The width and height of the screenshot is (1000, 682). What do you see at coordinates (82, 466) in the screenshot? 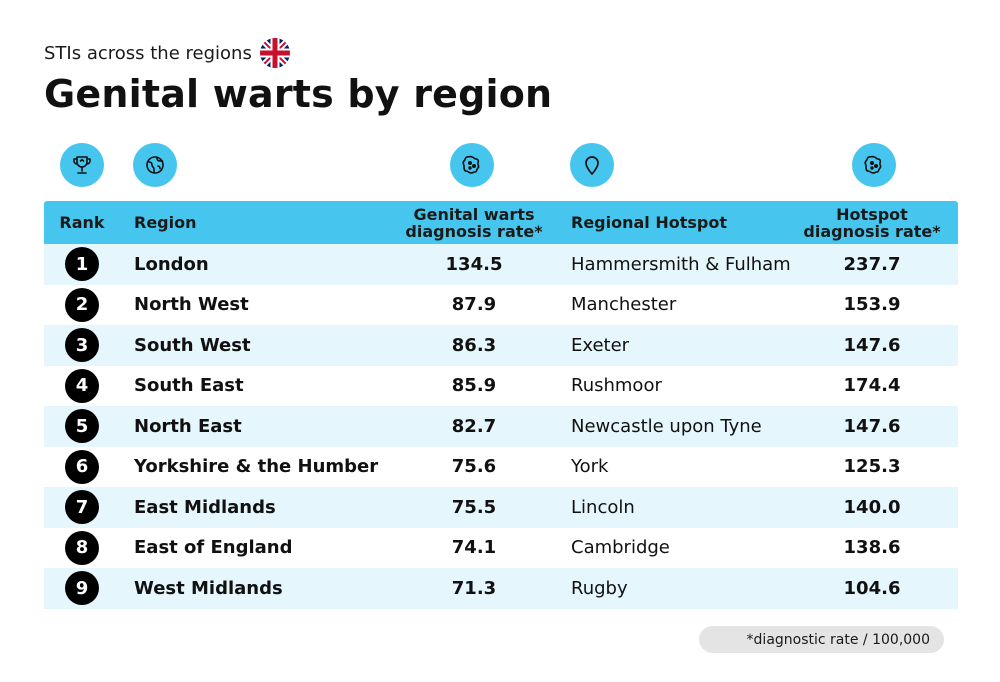
I see `rank-badge: 6` at bounding box center [82, 466].